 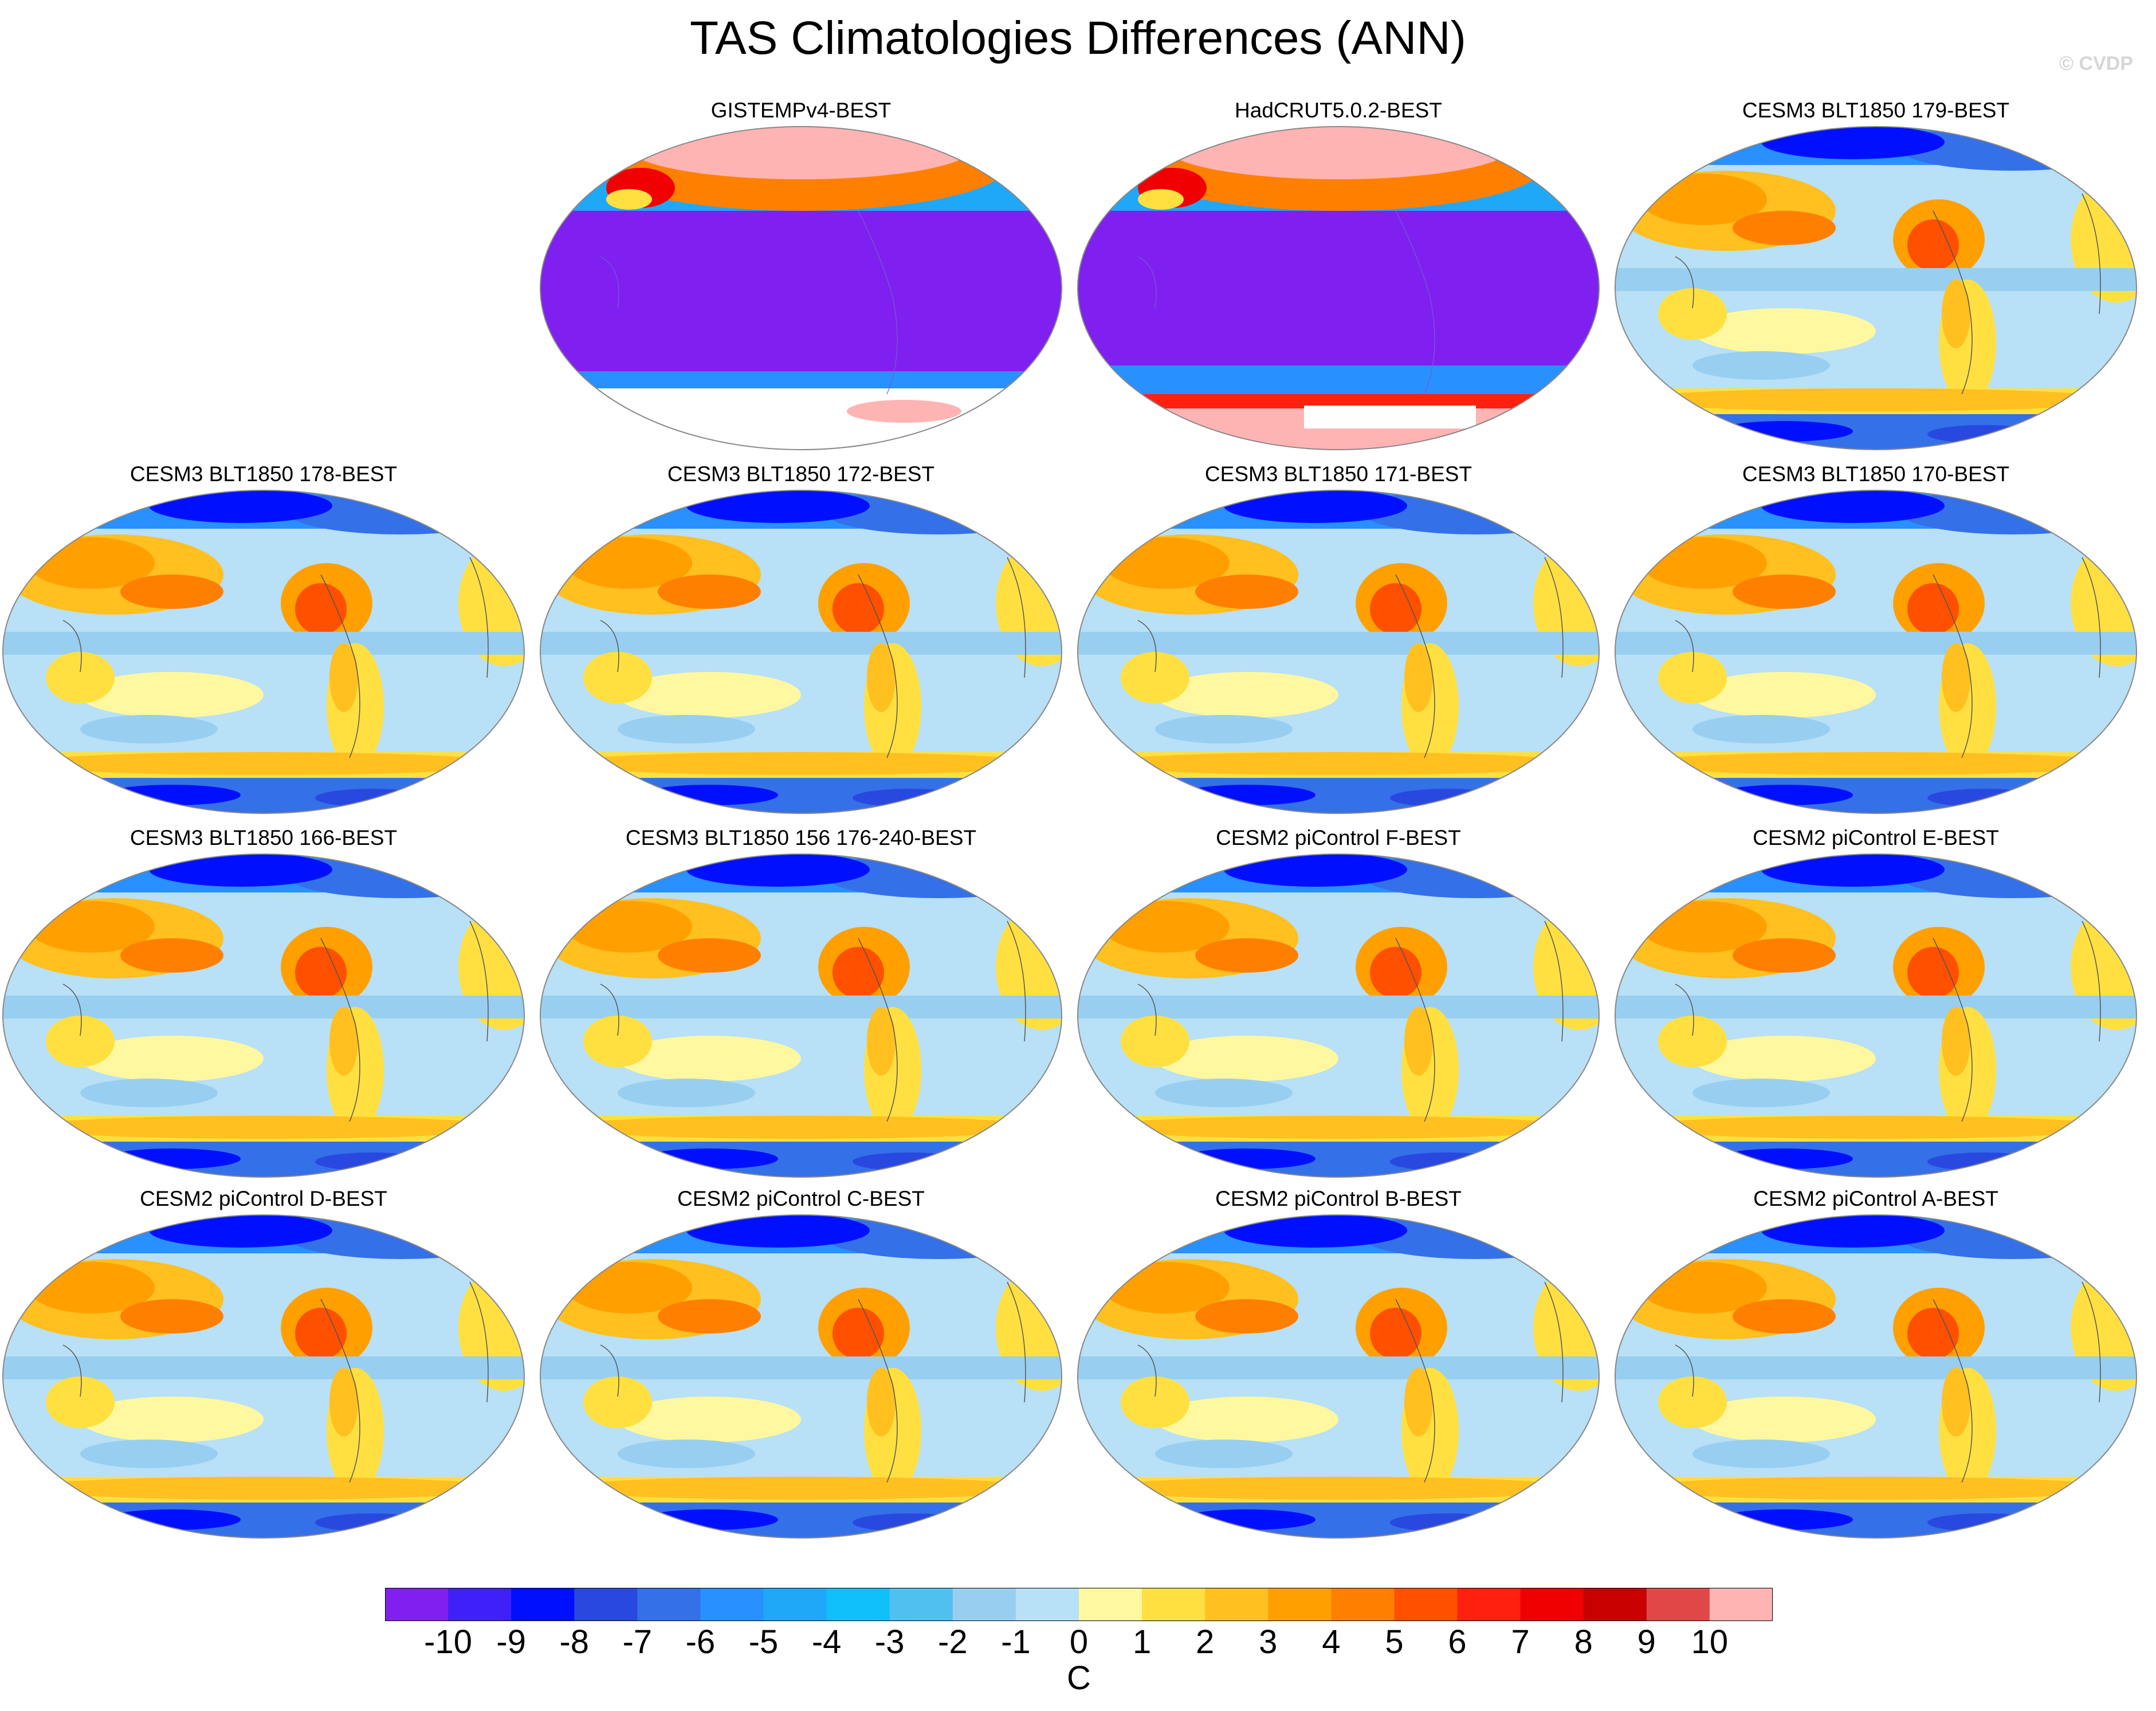 What do you see at coordinates (448, 1642) in the screenshot?
I see `colorbar-tick-label: -10` at bounding box center [448, 1642].